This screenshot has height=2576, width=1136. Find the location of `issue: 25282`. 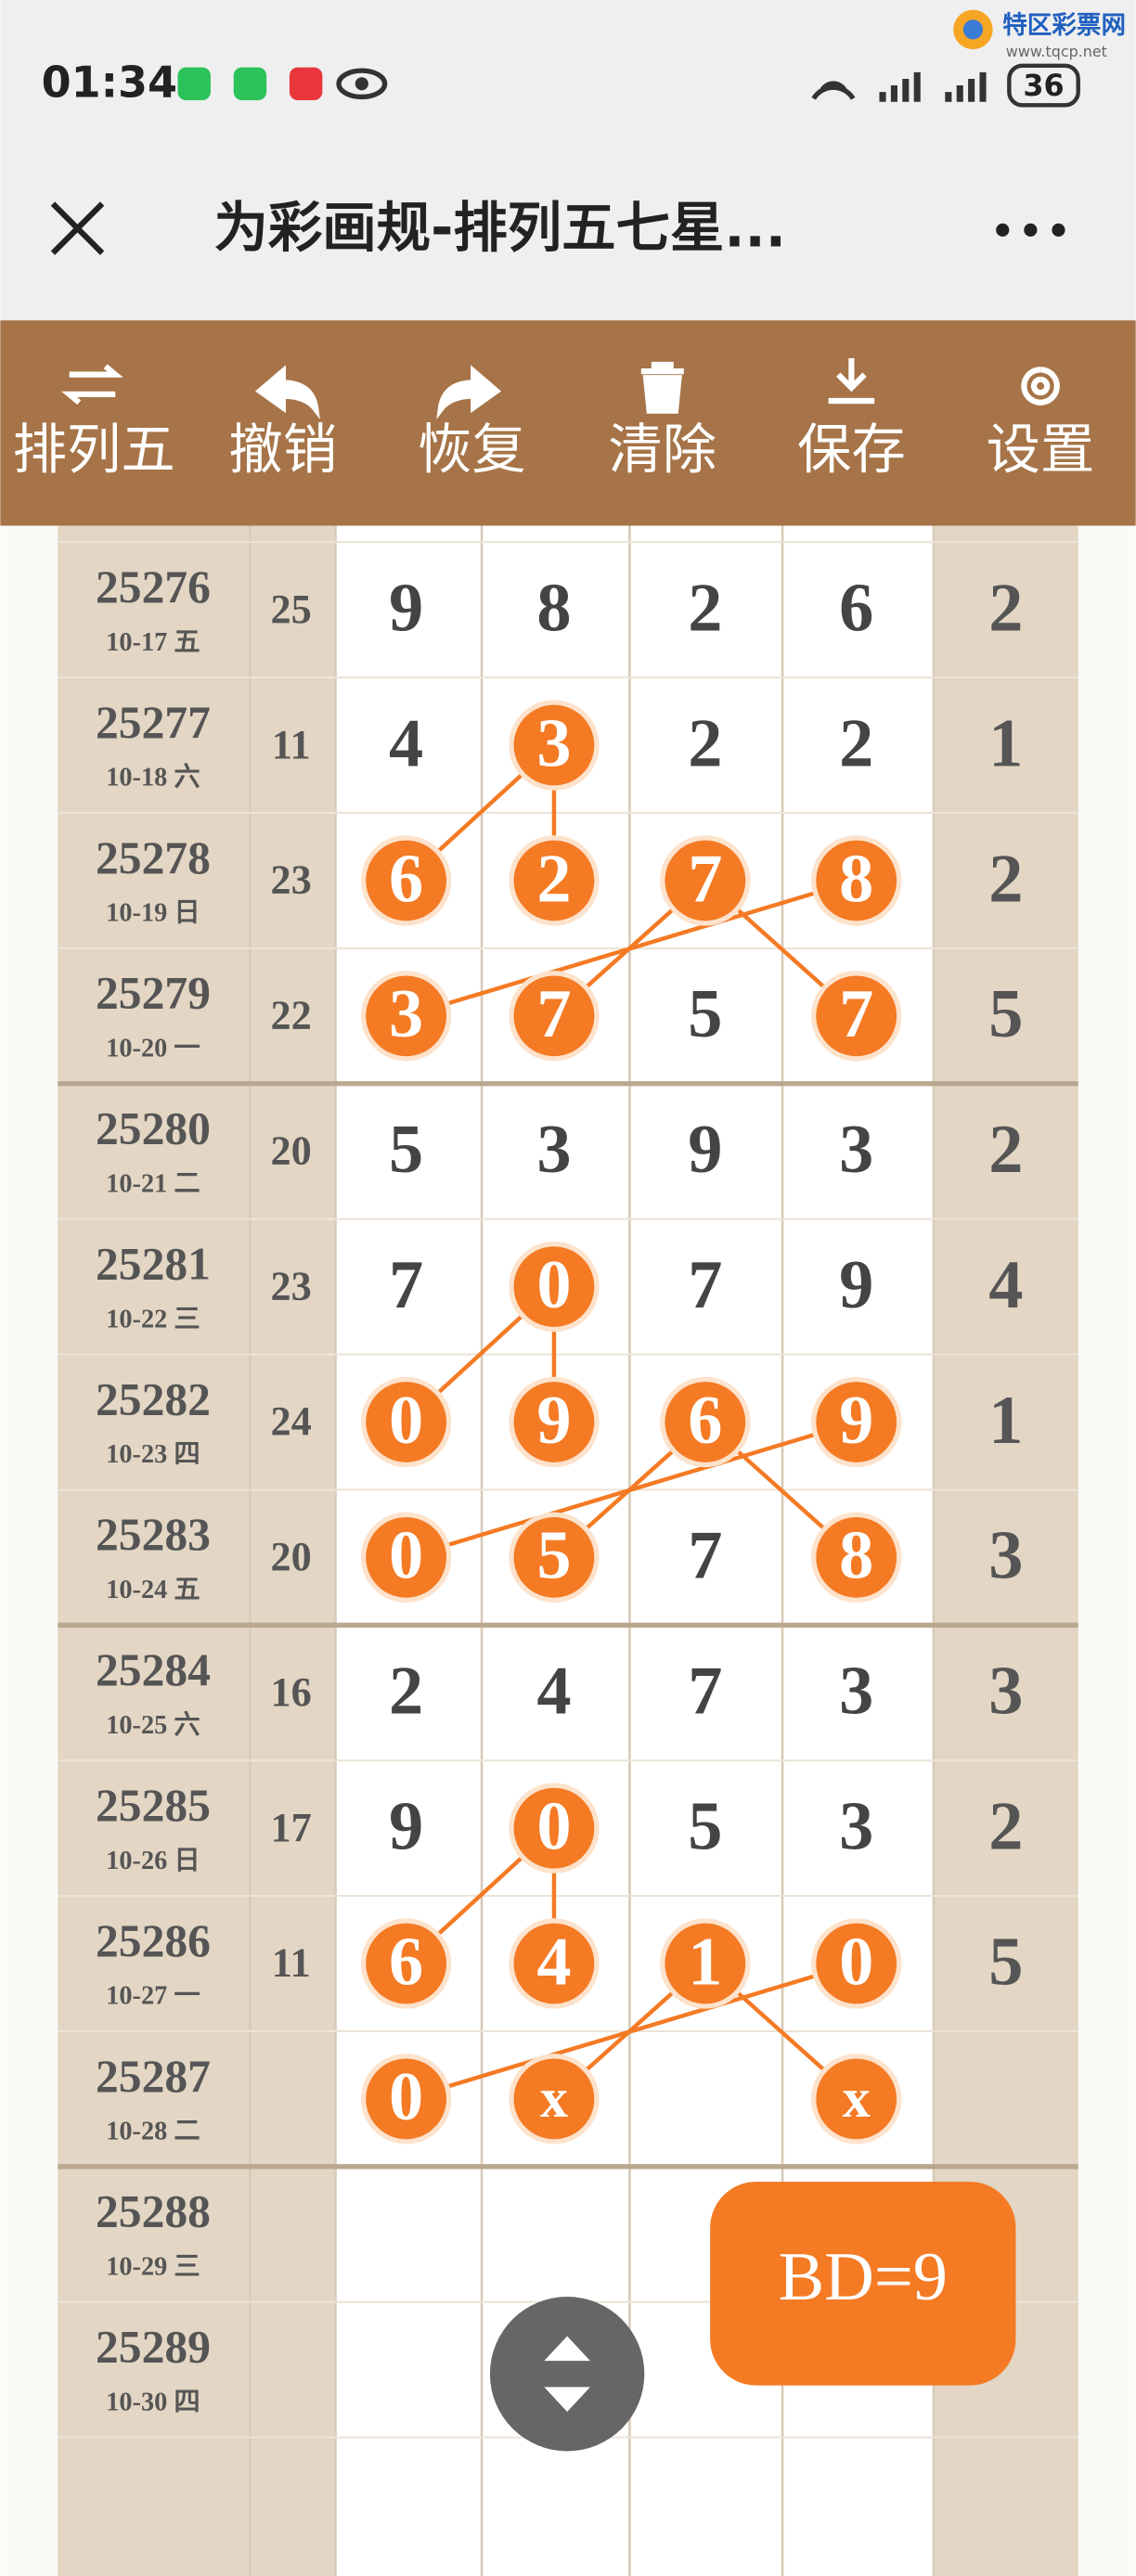

issue: 25282 is located at coordinates (153, 1398).